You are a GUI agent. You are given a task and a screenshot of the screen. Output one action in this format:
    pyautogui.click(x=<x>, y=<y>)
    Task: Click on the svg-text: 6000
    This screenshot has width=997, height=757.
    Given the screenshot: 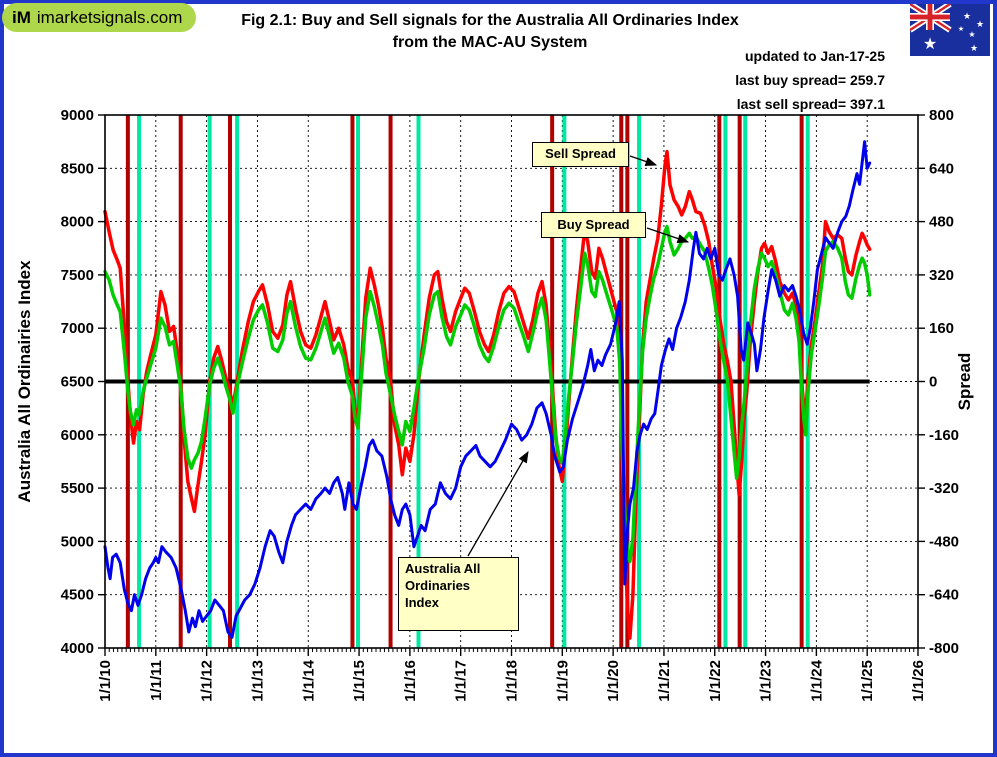 What is the action you would take?
    pyautogui.click(x=77, y=435)
    